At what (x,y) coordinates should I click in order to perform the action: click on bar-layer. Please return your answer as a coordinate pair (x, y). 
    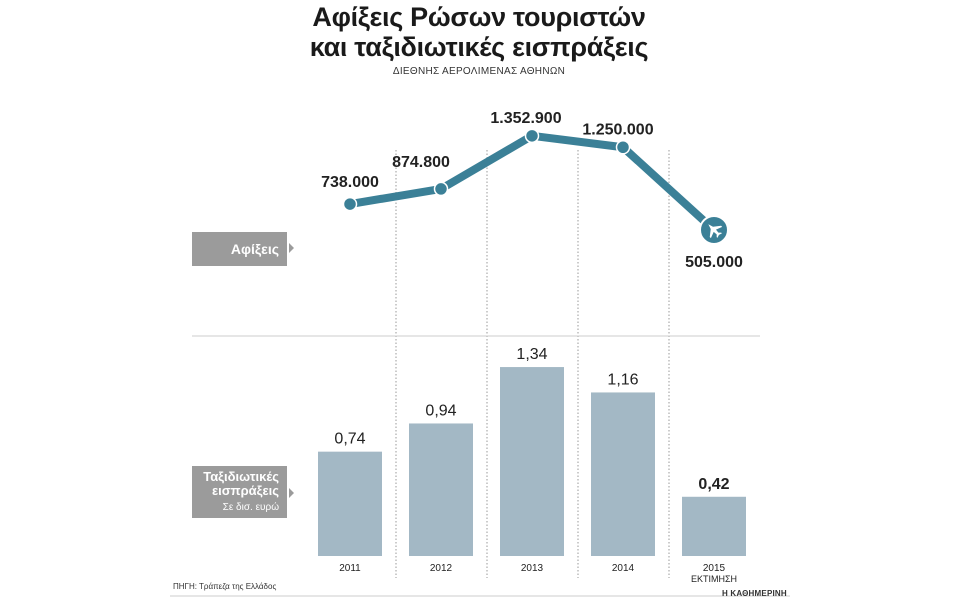
    Looking at the image, I should click on (532, 461).